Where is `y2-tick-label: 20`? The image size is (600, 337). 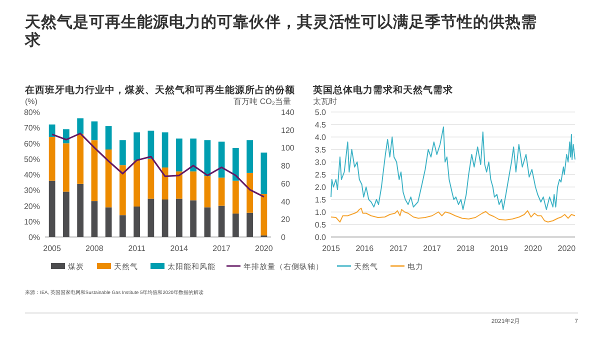 y2-tick-label: 20 is located at coordinates (285, 219).